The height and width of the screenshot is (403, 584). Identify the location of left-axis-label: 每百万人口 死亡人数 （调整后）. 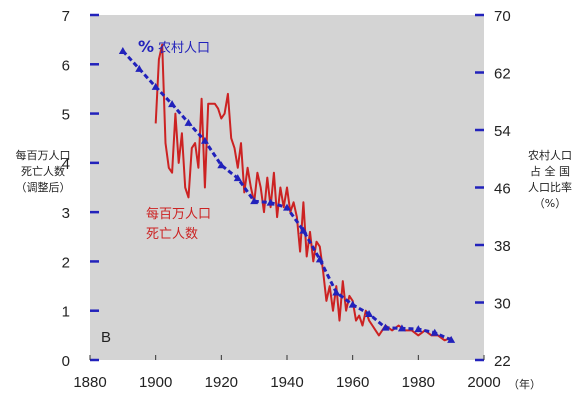
(43, 172).